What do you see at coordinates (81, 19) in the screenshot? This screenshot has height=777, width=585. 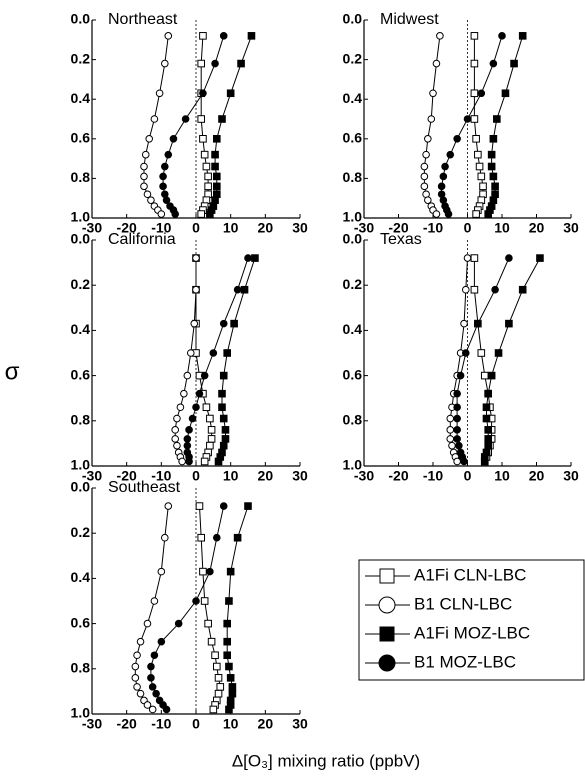 I see `y-tick-label: 0.0` at bounding box center [81, 19].